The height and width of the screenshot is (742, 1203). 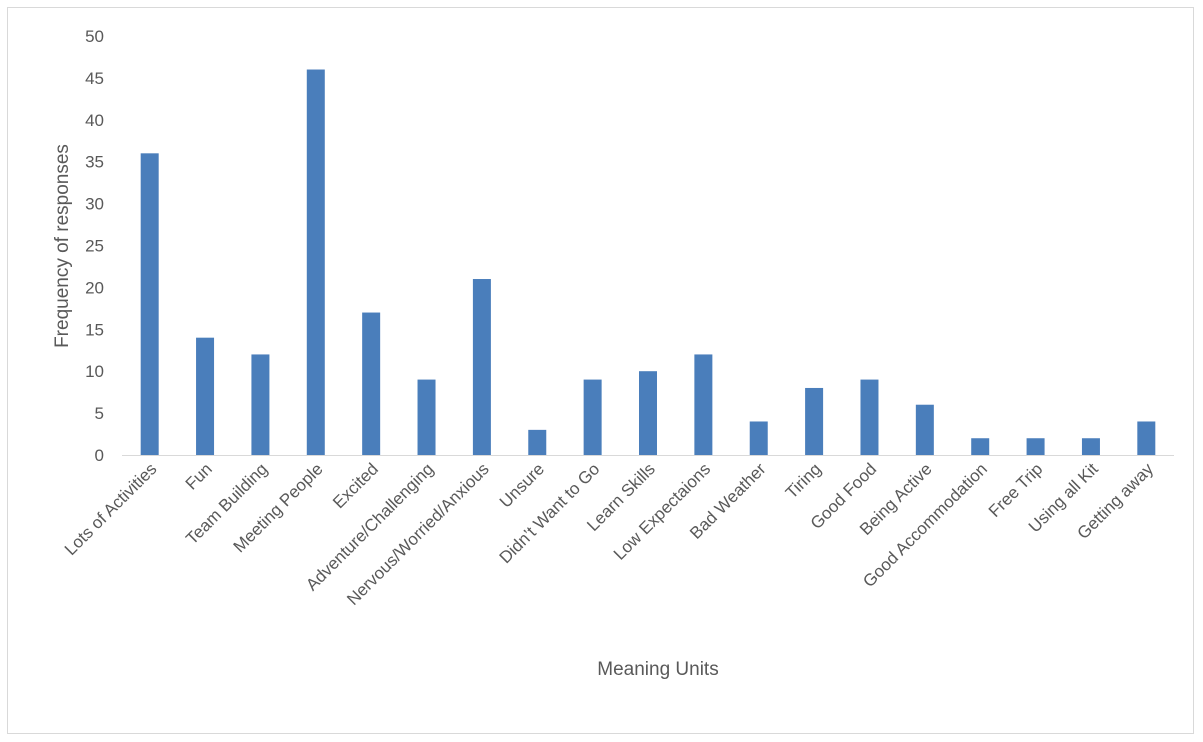 What do you see at coordinates (94, 287) in the screenshot?
I see `y-tick-label: 20` at bounding box center [94, 287].